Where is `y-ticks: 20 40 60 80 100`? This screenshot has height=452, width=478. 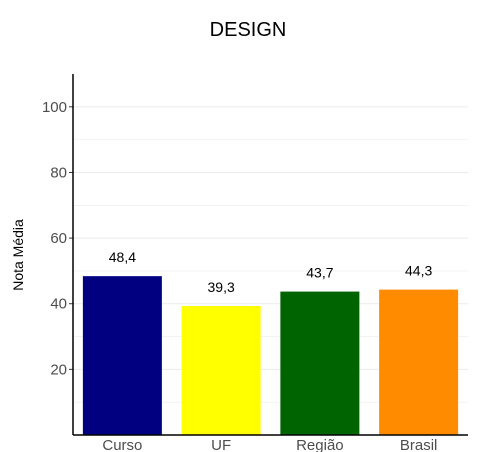 y-ticks: 20 40 60 80 100 is located at coordinates (57, 238).